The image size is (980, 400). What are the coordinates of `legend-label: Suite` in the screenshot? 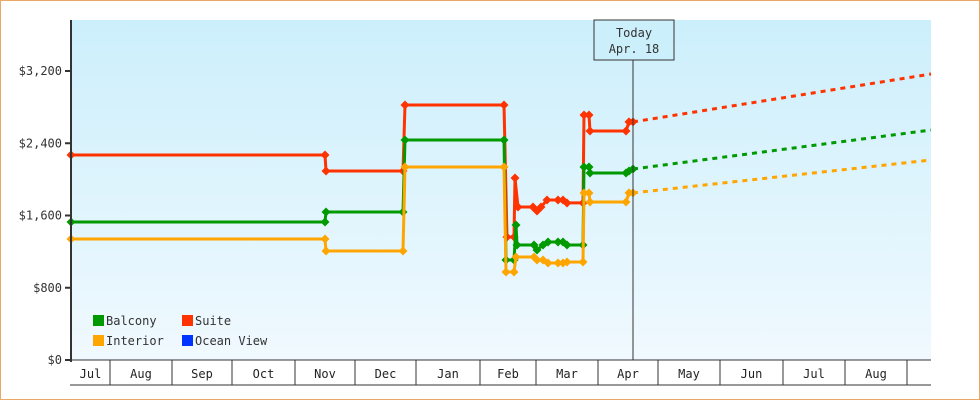 It's located at (213, 321).